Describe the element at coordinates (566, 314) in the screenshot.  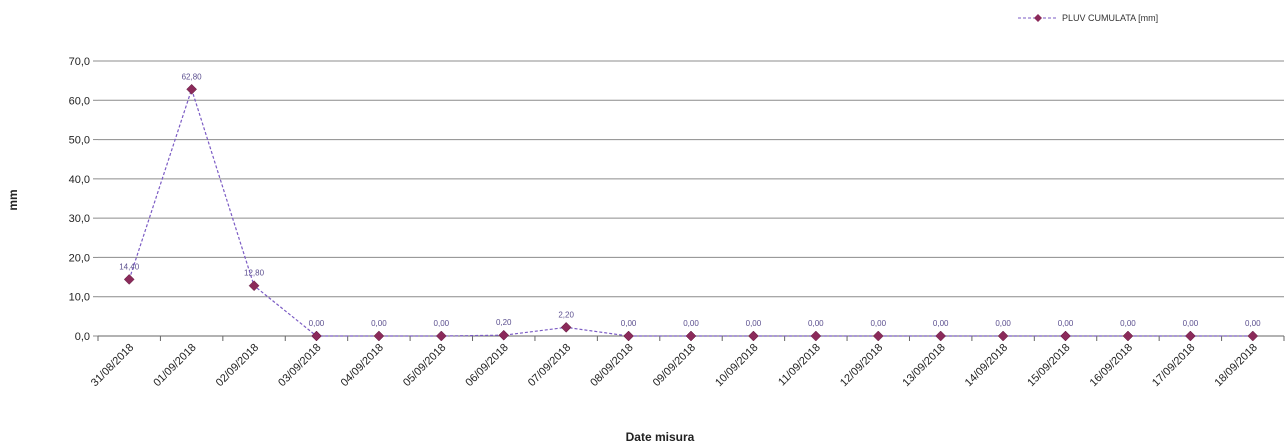
I see `data-label: 2,20` at that location.